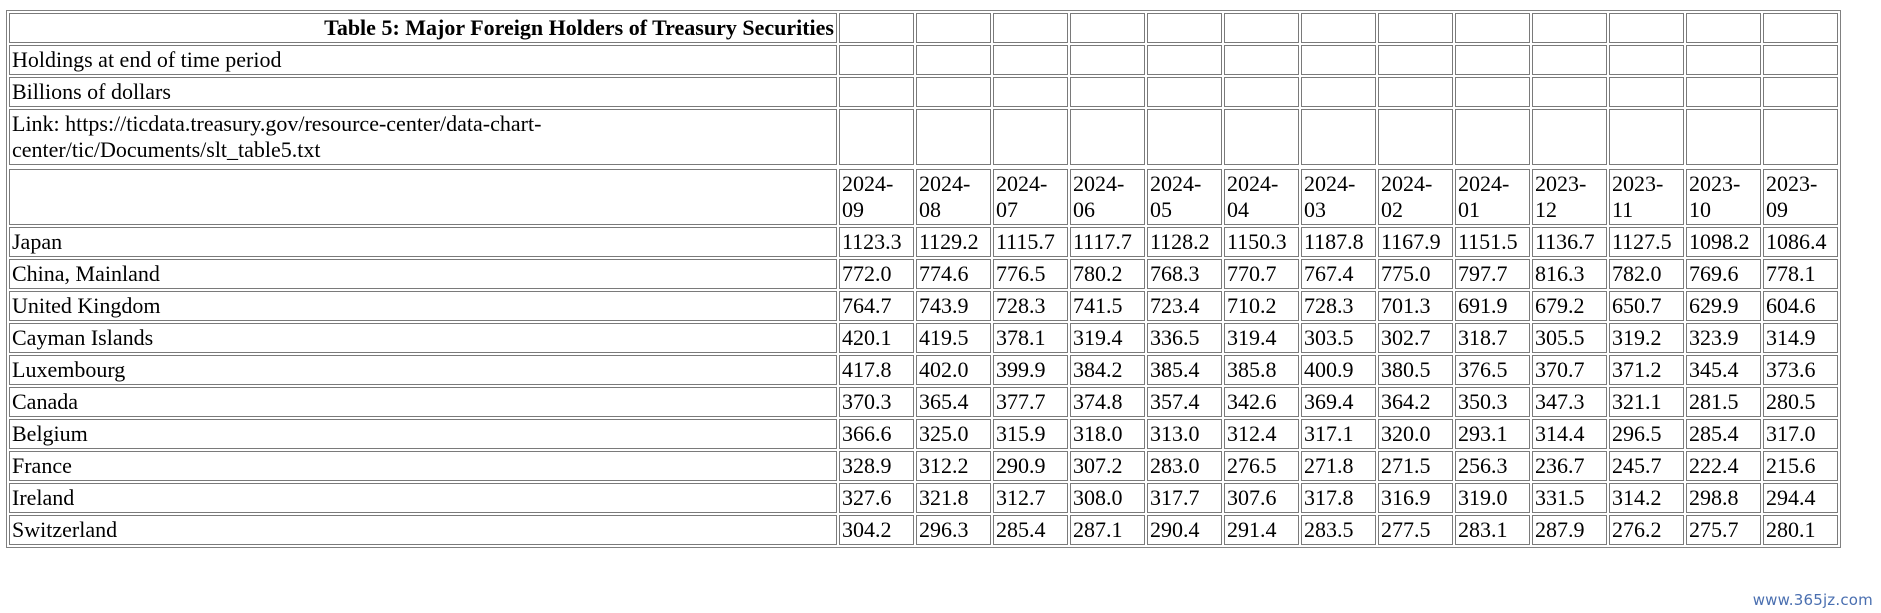 This screenshot has height=613, width=1881. I want to click on value-cell: 764.7, so click(876, 306).